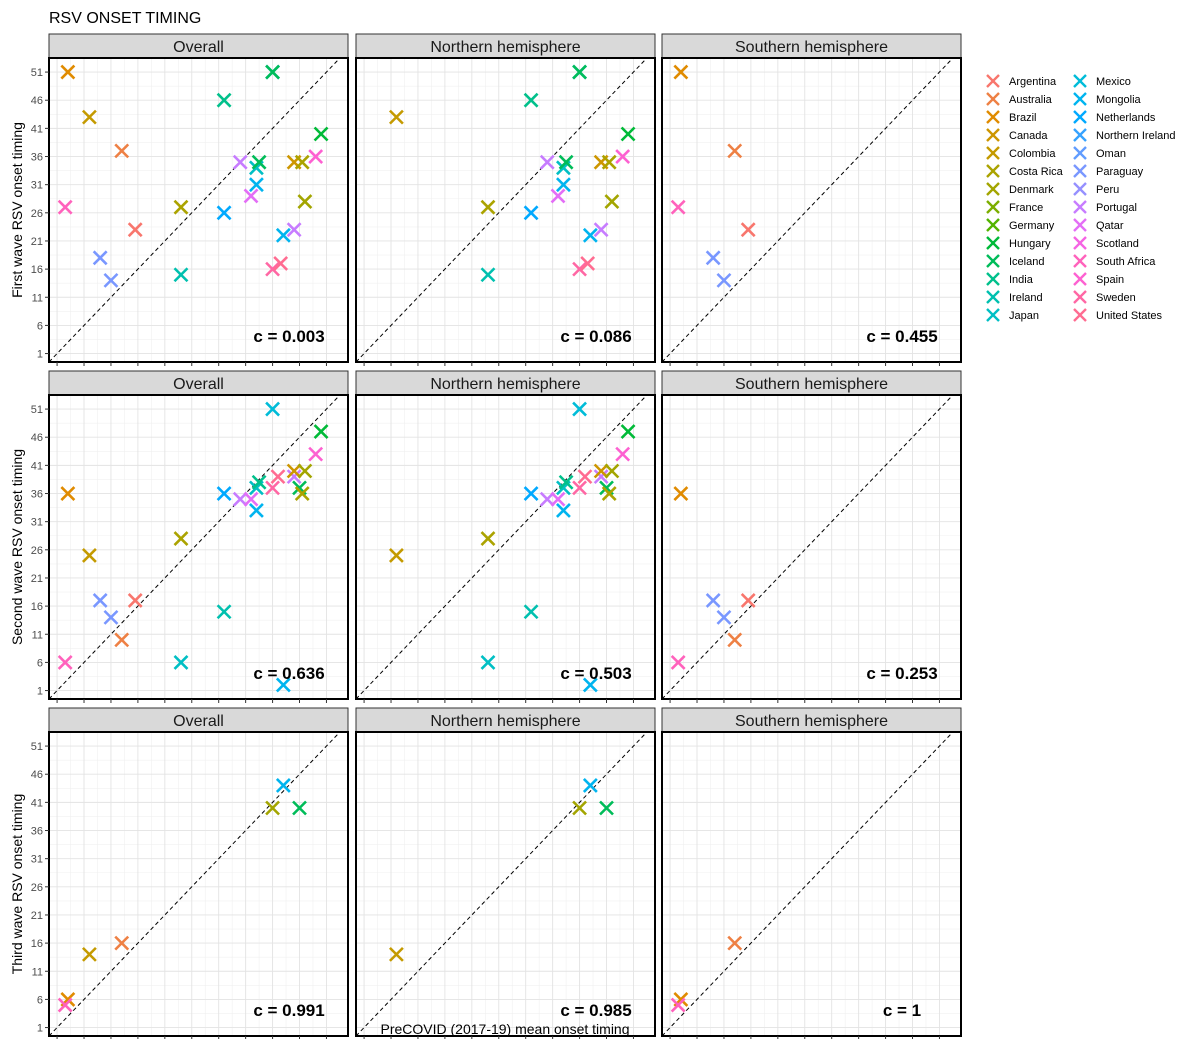  Describe the element at coordinates (1030, 244) in the screenshot. I see `legend-label: Hungary` at that location.